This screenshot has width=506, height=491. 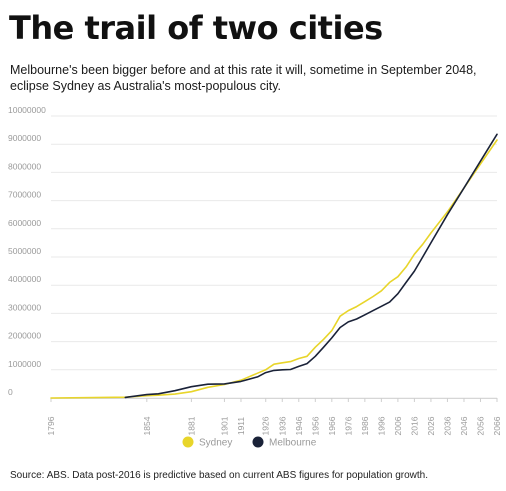 What do you see at coordinates (215, 443) in the screenshot?
I see `legend-label-sydney: Sydney` at bounding box center [215, 443].